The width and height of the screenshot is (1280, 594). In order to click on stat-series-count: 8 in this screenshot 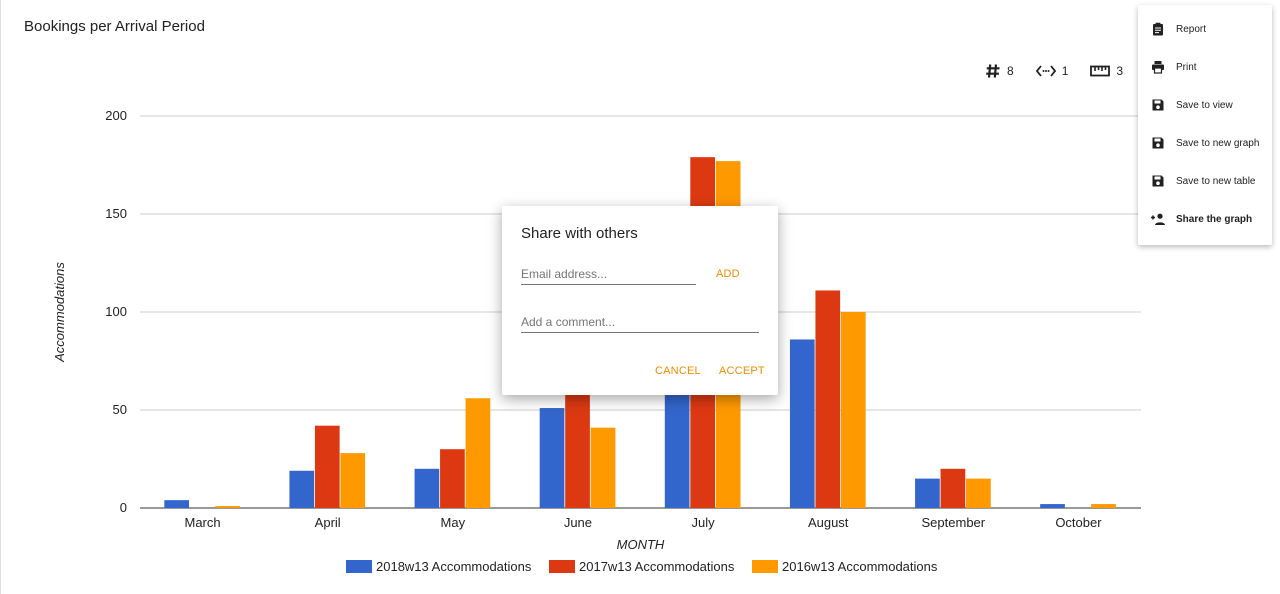, I will do `click(999, 71)`.